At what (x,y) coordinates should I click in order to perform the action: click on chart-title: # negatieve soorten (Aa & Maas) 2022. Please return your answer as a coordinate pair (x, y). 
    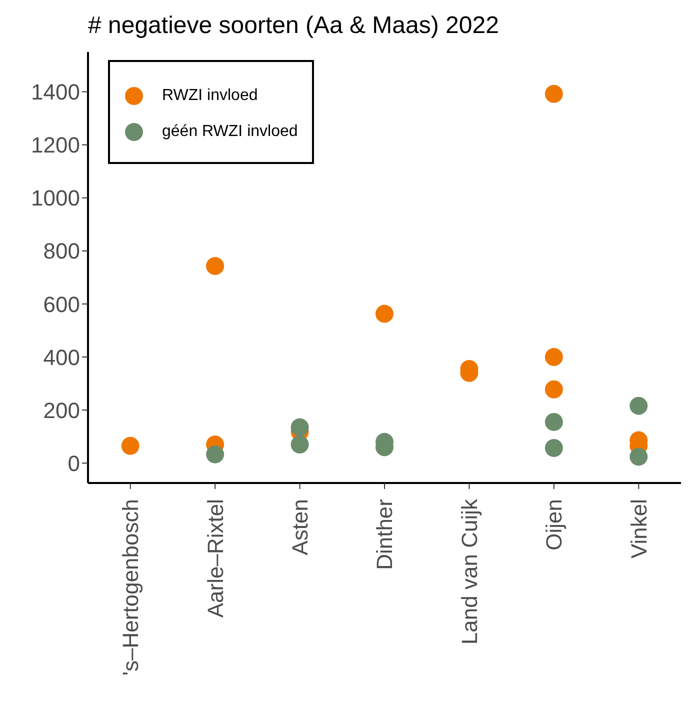
    Looking at the image, I should click on (293, 26).